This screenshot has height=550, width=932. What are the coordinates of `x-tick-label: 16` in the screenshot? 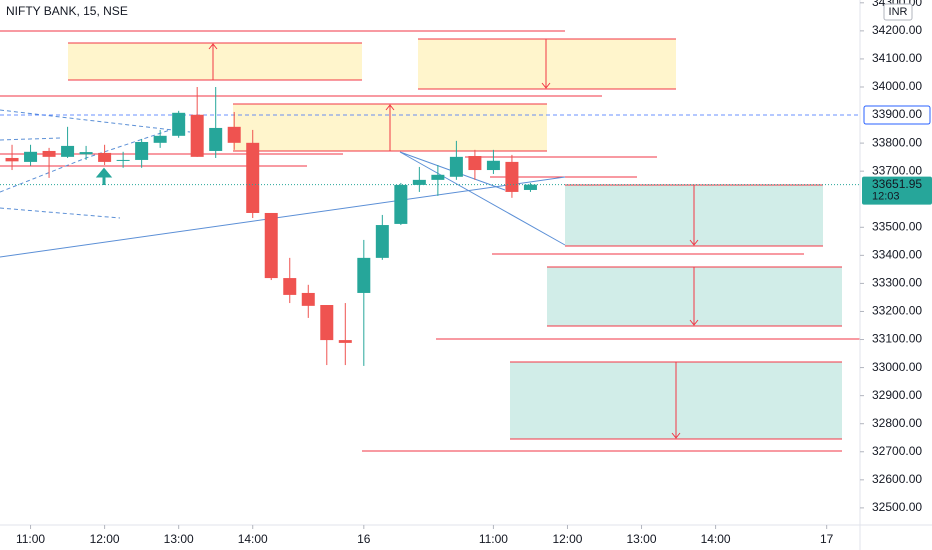 It's located at (364, 539).